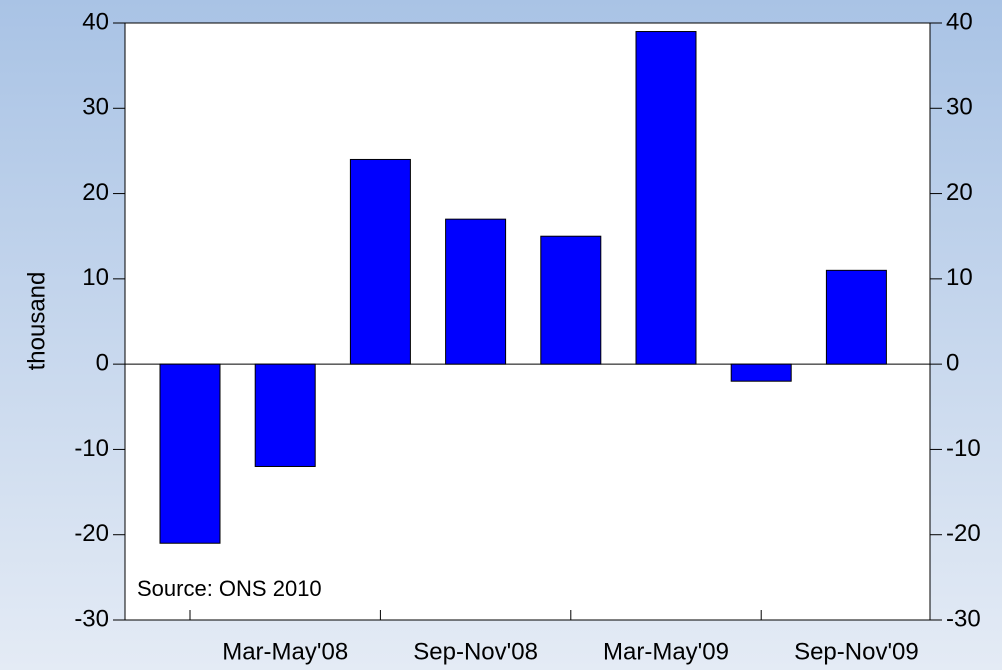  Describe the element at coordinates (963, 533) in the screenshot. I see `y2-tick-label: -20` at that location.